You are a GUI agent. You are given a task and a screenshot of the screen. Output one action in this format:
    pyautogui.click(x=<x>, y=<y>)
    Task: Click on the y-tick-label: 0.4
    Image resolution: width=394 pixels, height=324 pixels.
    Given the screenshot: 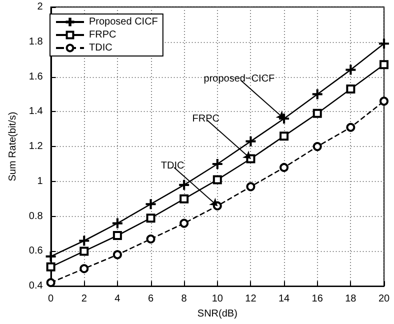 What is the action you would take?
    pyautogui.click(x=36, y=286)
    